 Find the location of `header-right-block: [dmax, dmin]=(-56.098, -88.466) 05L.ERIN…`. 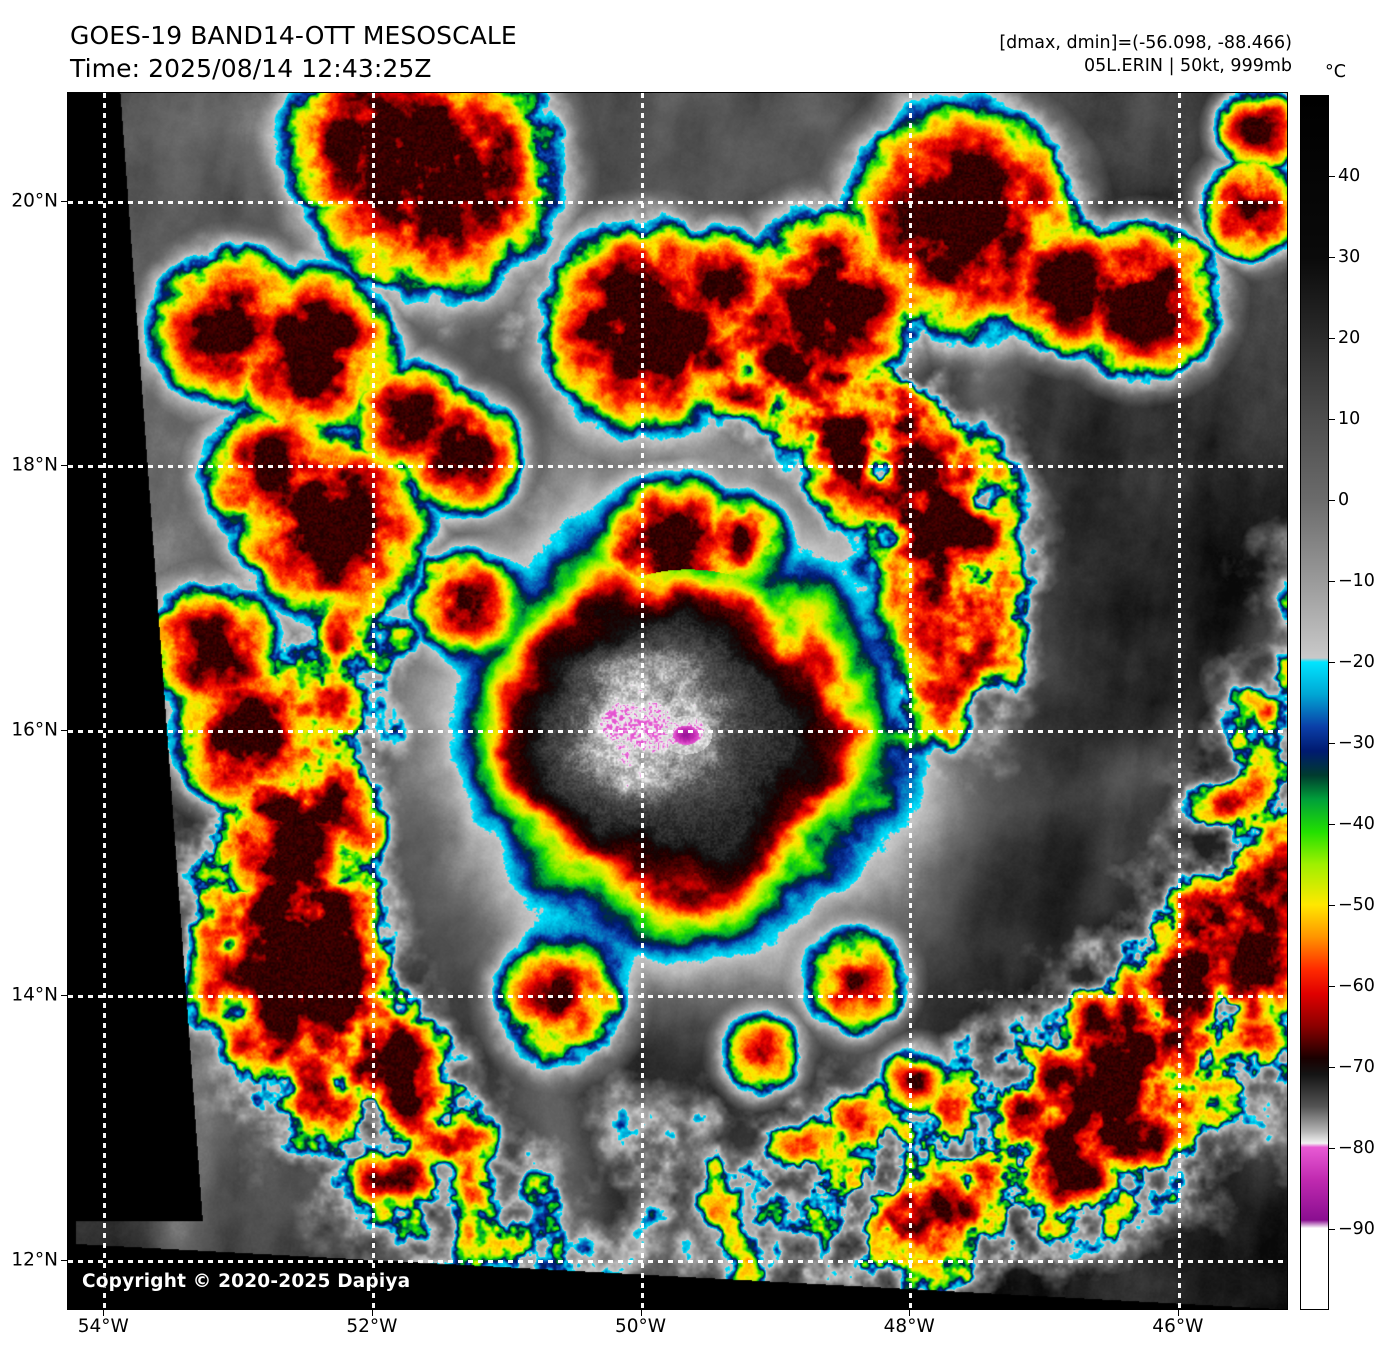

header-right-block: [dmax, dmin]=(-56.098, -88.466) 05L.ERIN… is located at coordinates (1145, 55).